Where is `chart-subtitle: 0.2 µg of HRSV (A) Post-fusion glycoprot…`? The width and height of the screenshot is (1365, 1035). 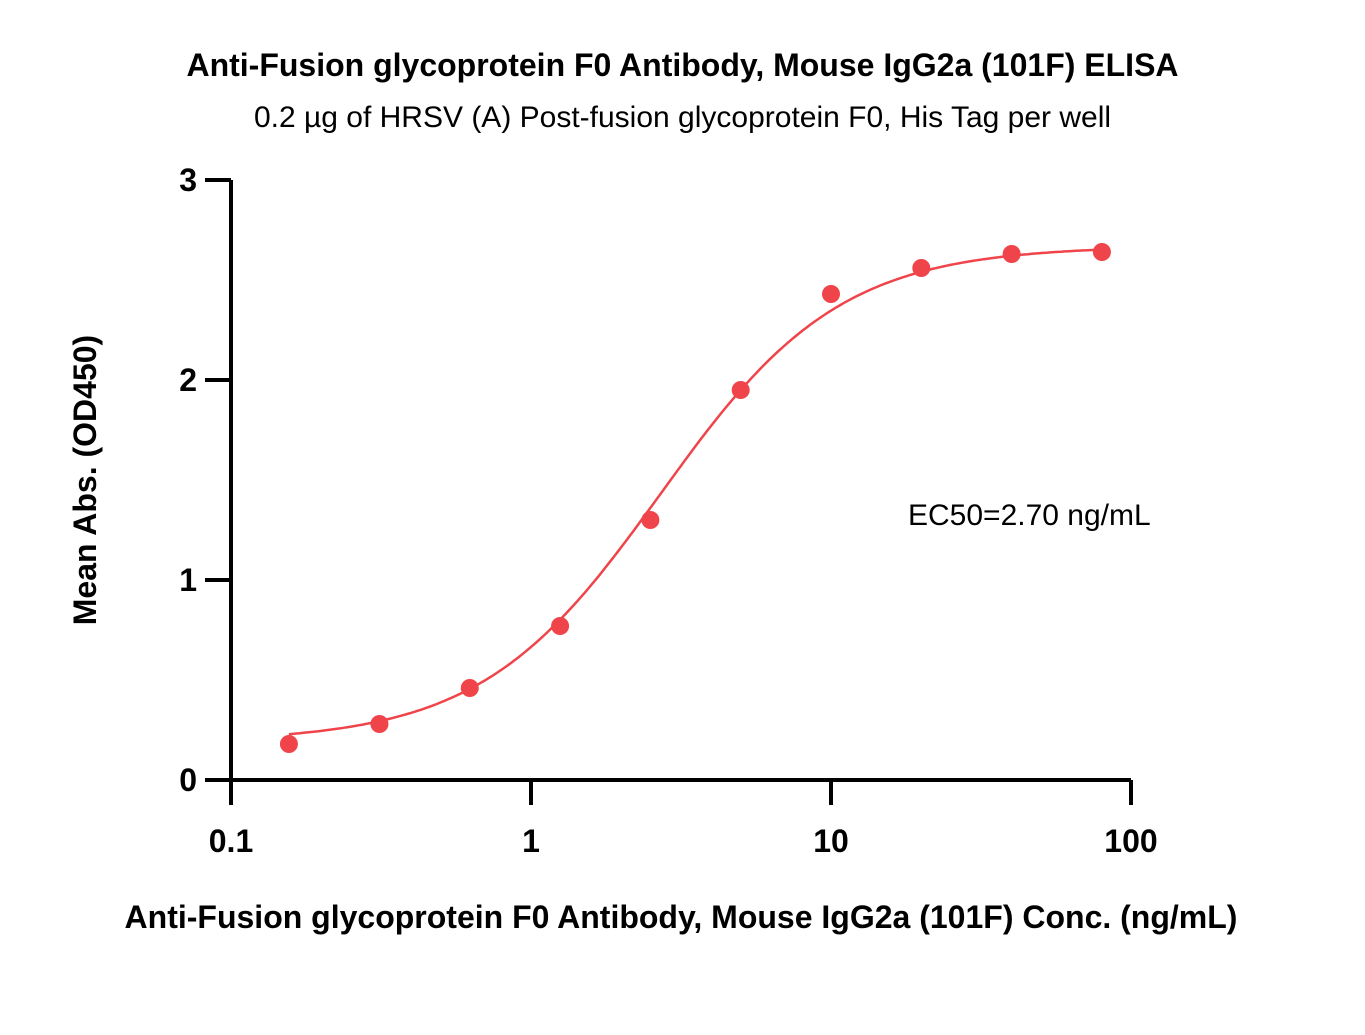 chart-subtitle: 0.2 µg of HRSV (A) Post-fusion glycoprot… is located at coordinates (682, 117).